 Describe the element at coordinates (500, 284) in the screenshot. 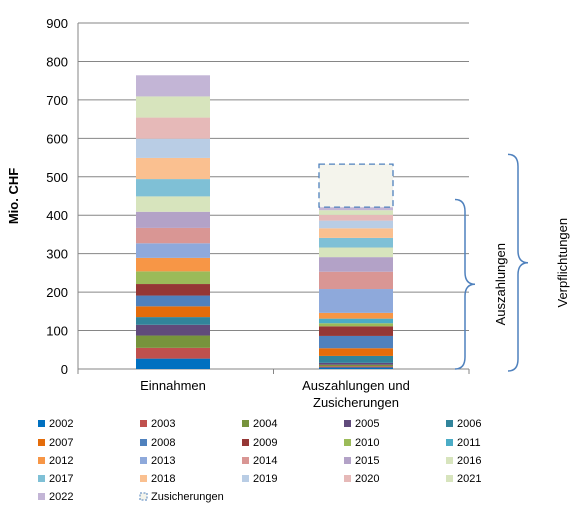

I see `annotation-label-auszahlungen: Auszahlungen` at that location.